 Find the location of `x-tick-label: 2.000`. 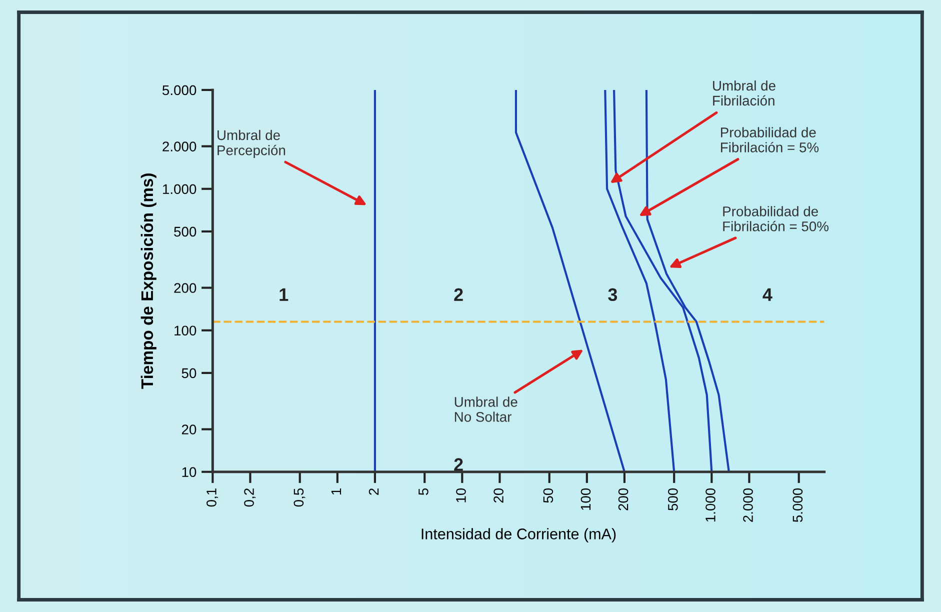

x-tick-label: 2.000 is located at coordinates (748, 505).